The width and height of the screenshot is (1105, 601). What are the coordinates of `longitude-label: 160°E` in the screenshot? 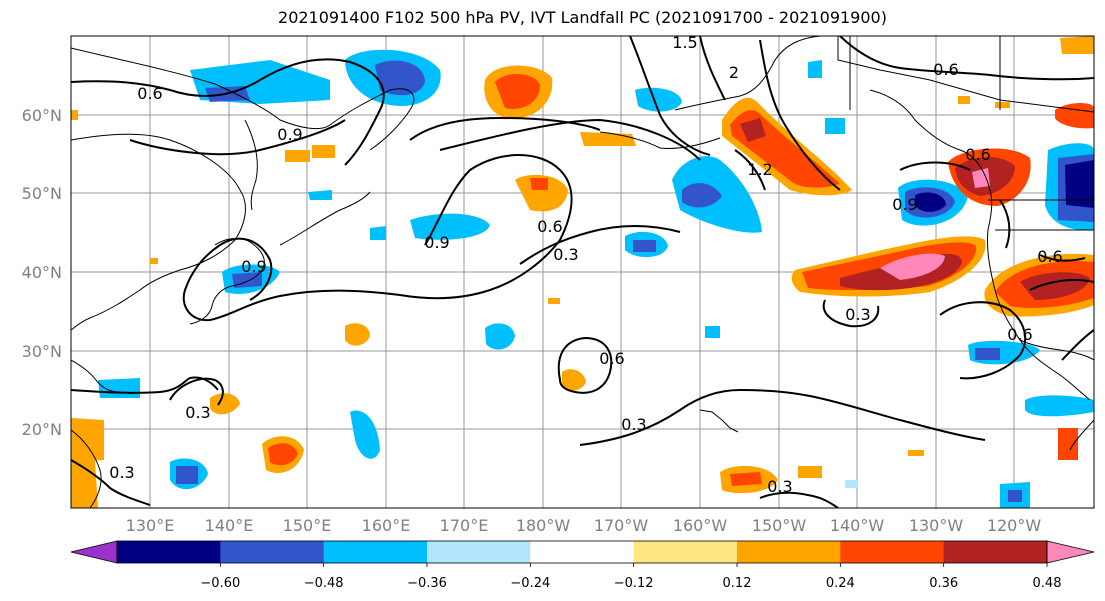 It's located at (386, 525).